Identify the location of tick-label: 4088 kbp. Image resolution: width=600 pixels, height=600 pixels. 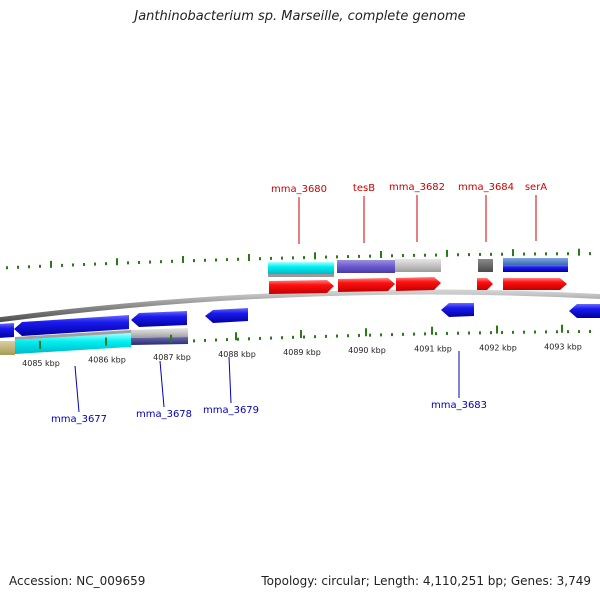
(237, 354).